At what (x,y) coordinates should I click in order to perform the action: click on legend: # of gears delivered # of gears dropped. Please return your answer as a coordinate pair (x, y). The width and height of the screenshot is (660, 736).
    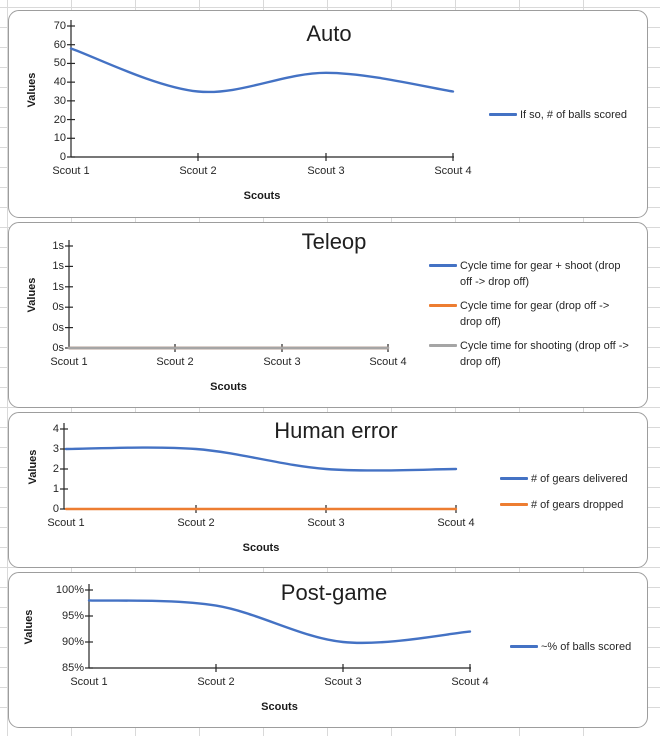
    Looking at the image, I should click on (580, 492).